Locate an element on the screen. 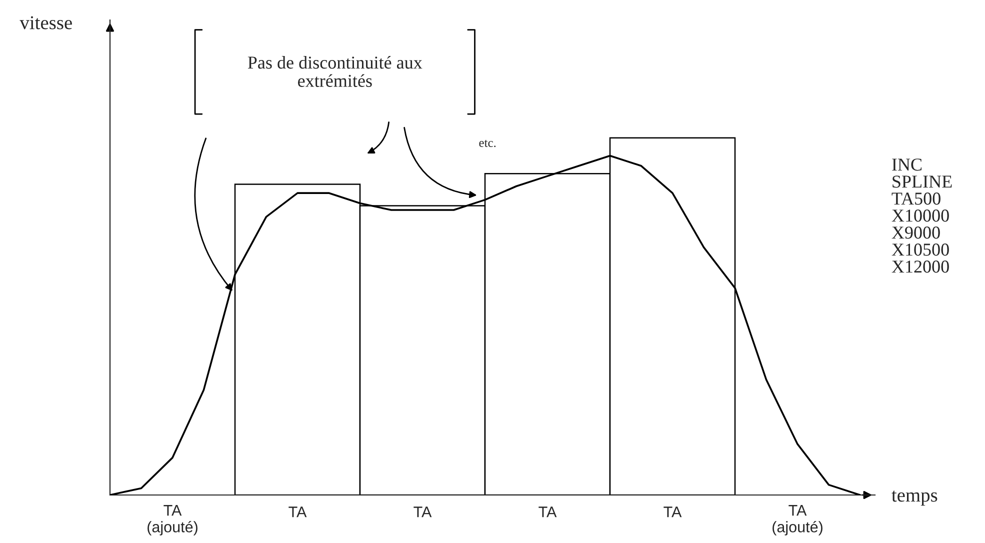  text: Pas de discontinuité aux extrémités is located at coordinates (335, 71).